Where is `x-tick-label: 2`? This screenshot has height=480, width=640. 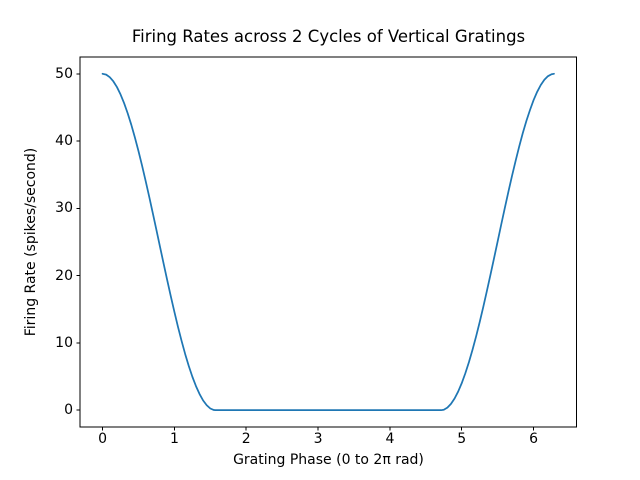
x-tick-label: 2 is located at coordinates (246, 439).